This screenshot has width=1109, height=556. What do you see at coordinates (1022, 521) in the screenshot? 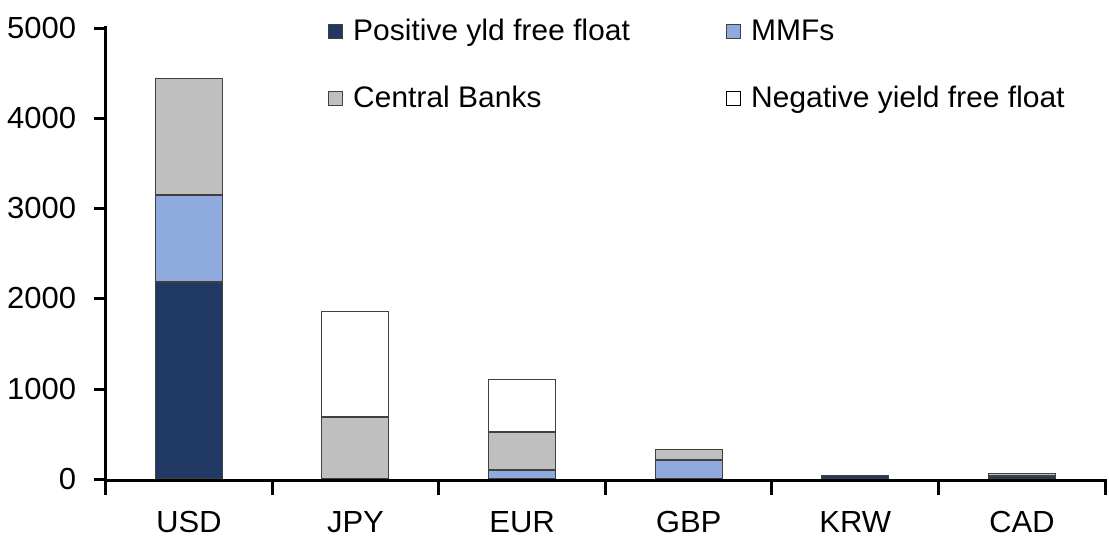
I see `x-category-label: CAD` at bounding box center [1022, 521].